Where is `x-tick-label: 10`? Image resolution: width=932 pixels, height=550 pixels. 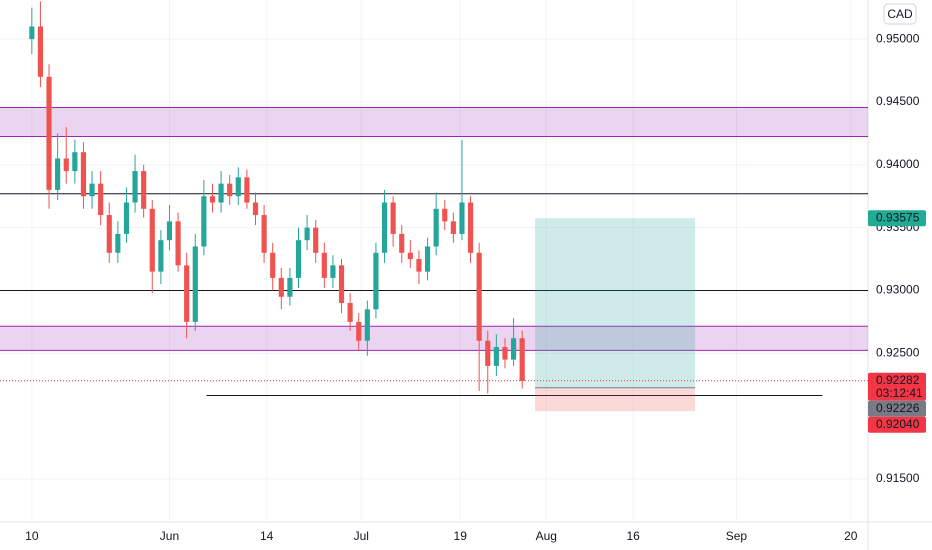
x-tick-label: 10 is located at coordinates (32, 536).